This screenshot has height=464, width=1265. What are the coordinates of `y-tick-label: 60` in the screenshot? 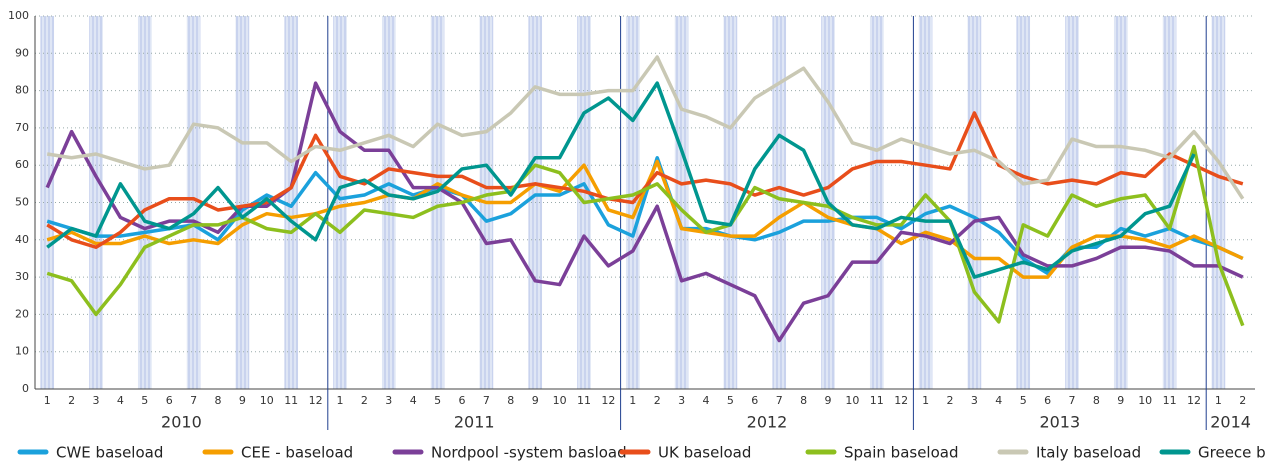 It's located at (22, 164).